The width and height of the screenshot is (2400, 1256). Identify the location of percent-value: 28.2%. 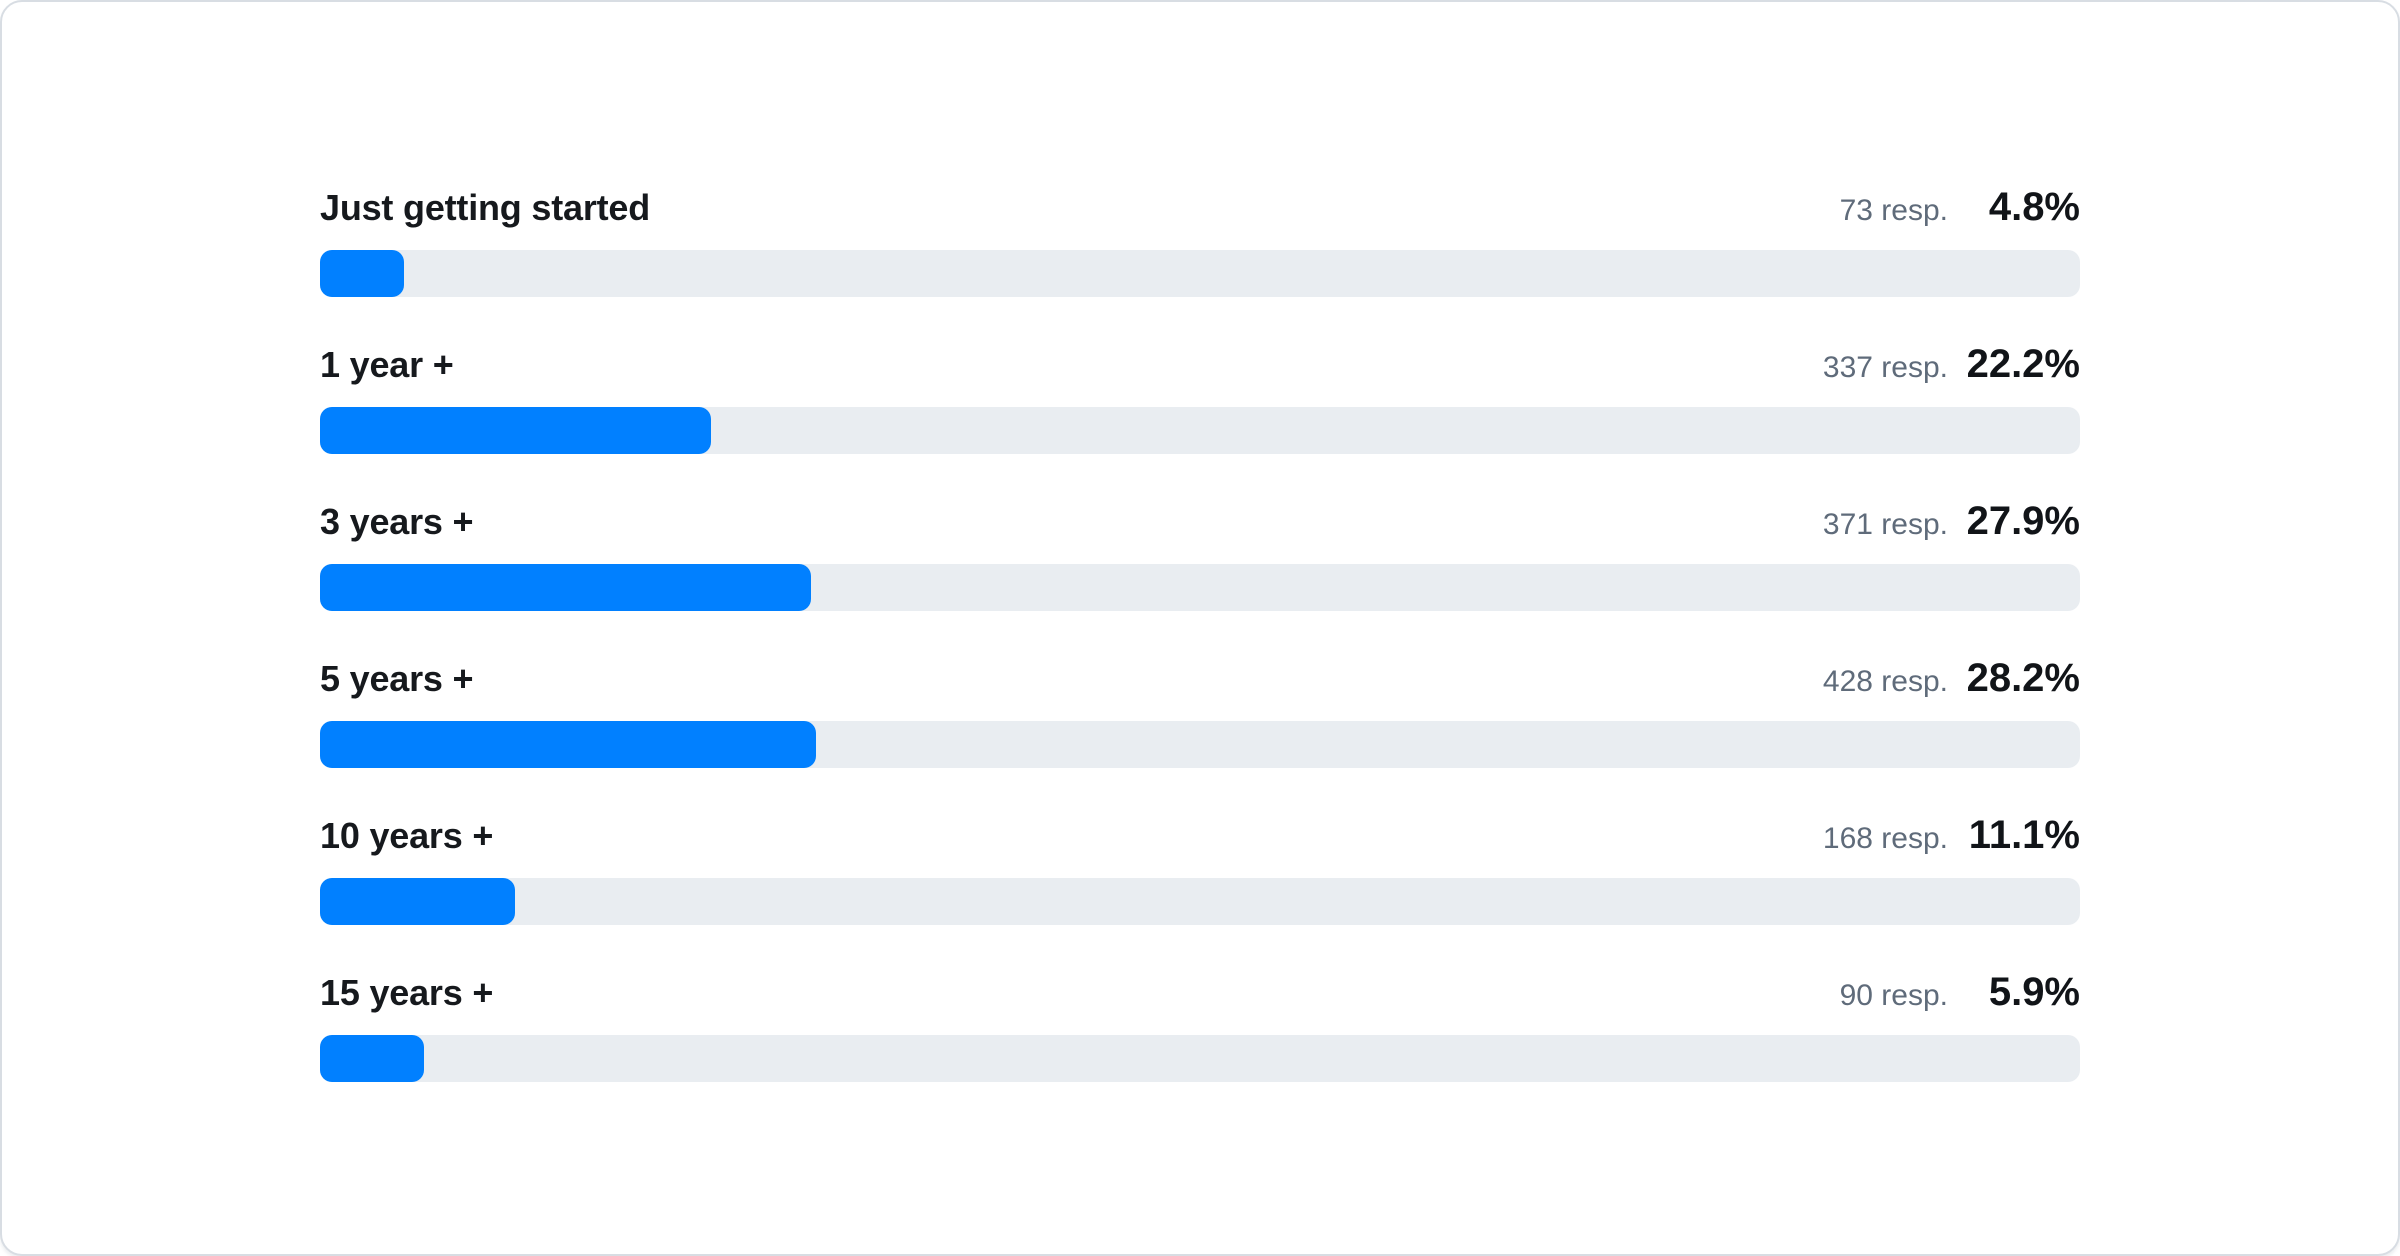
(2023, 678).